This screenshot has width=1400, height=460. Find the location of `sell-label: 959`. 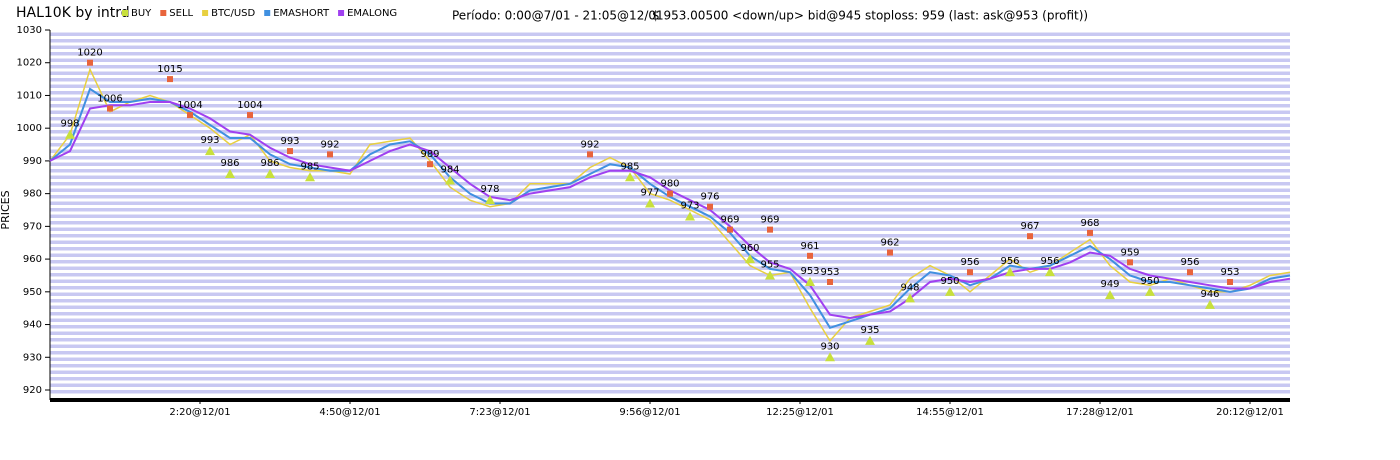

sell-label: 959 is located at coordinates (1129, 252).